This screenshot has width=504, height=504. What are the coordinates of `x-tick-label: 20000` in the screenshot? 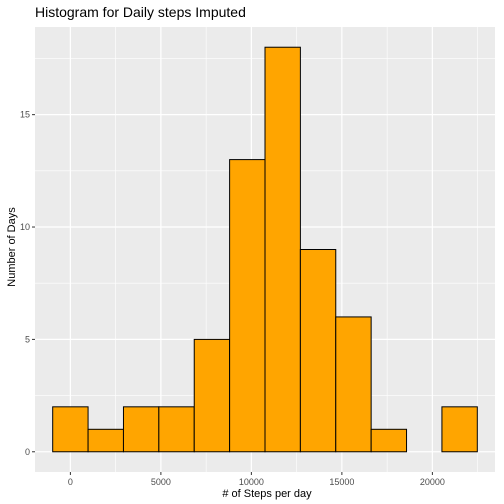 It's located at (432, 482).